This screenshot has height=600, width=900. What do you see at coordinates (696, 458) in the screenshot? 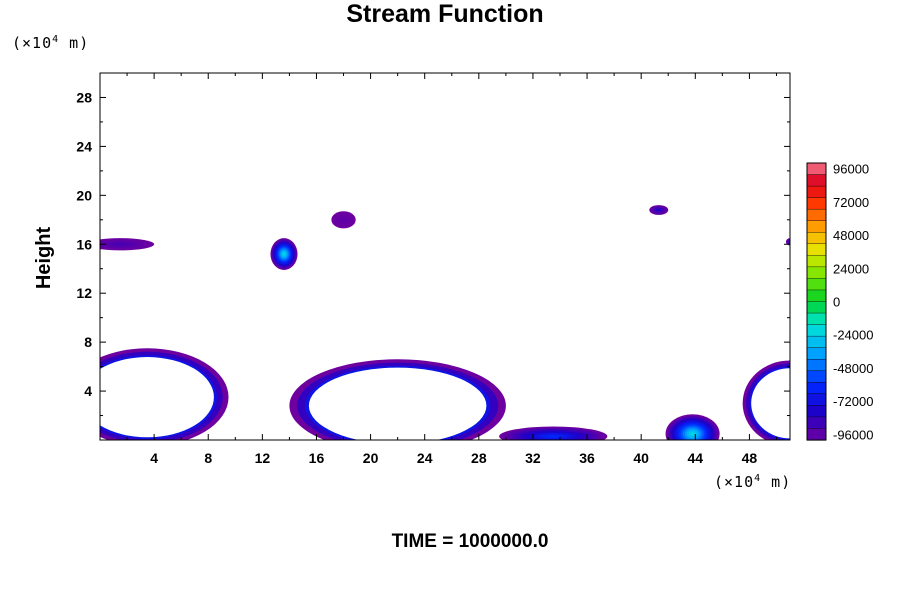
I see `x-tick-label: 44` at bounding box center [696, 458].